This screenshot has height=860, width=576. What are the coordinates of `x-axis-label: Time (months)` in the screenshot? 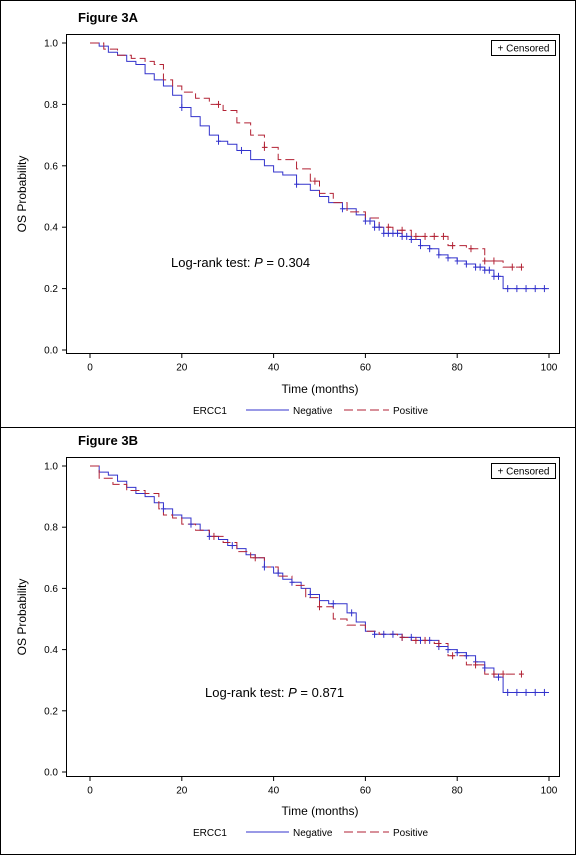 It's located at (320, 389).